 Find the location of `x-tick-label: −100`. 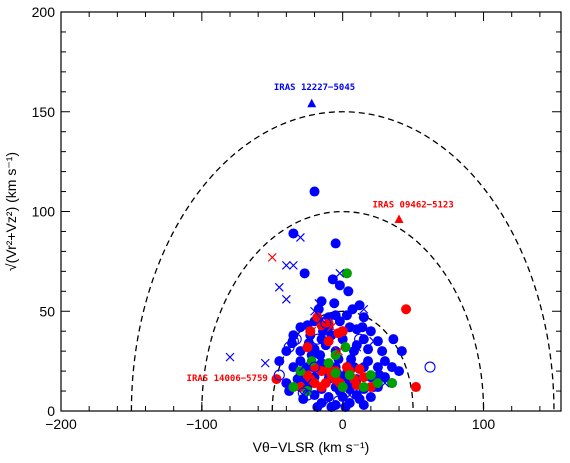

x-tick-label: −100 is located at coordinates (202, 424).